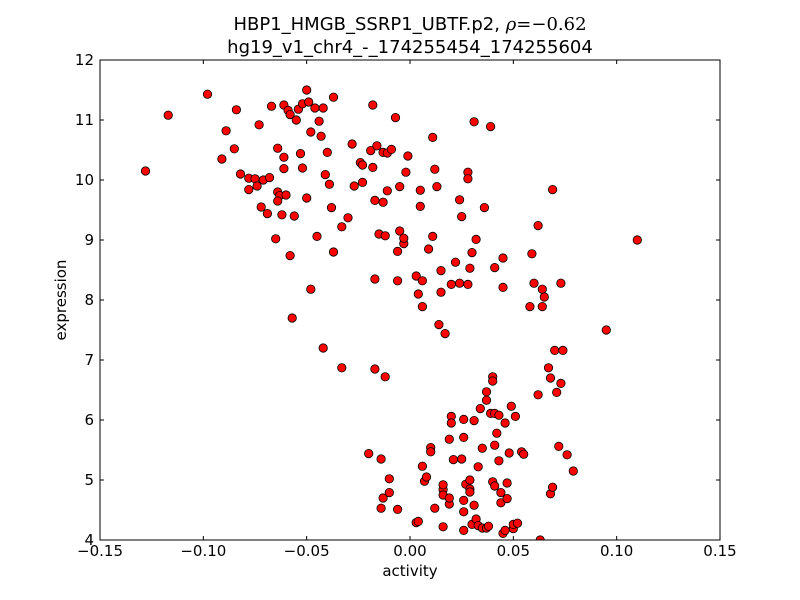 The image size is (800, 600). What do you see at coordinates (61, 300) in the screenshot?
I see `y-axis-label: expression` at bounding box center [61, 300].